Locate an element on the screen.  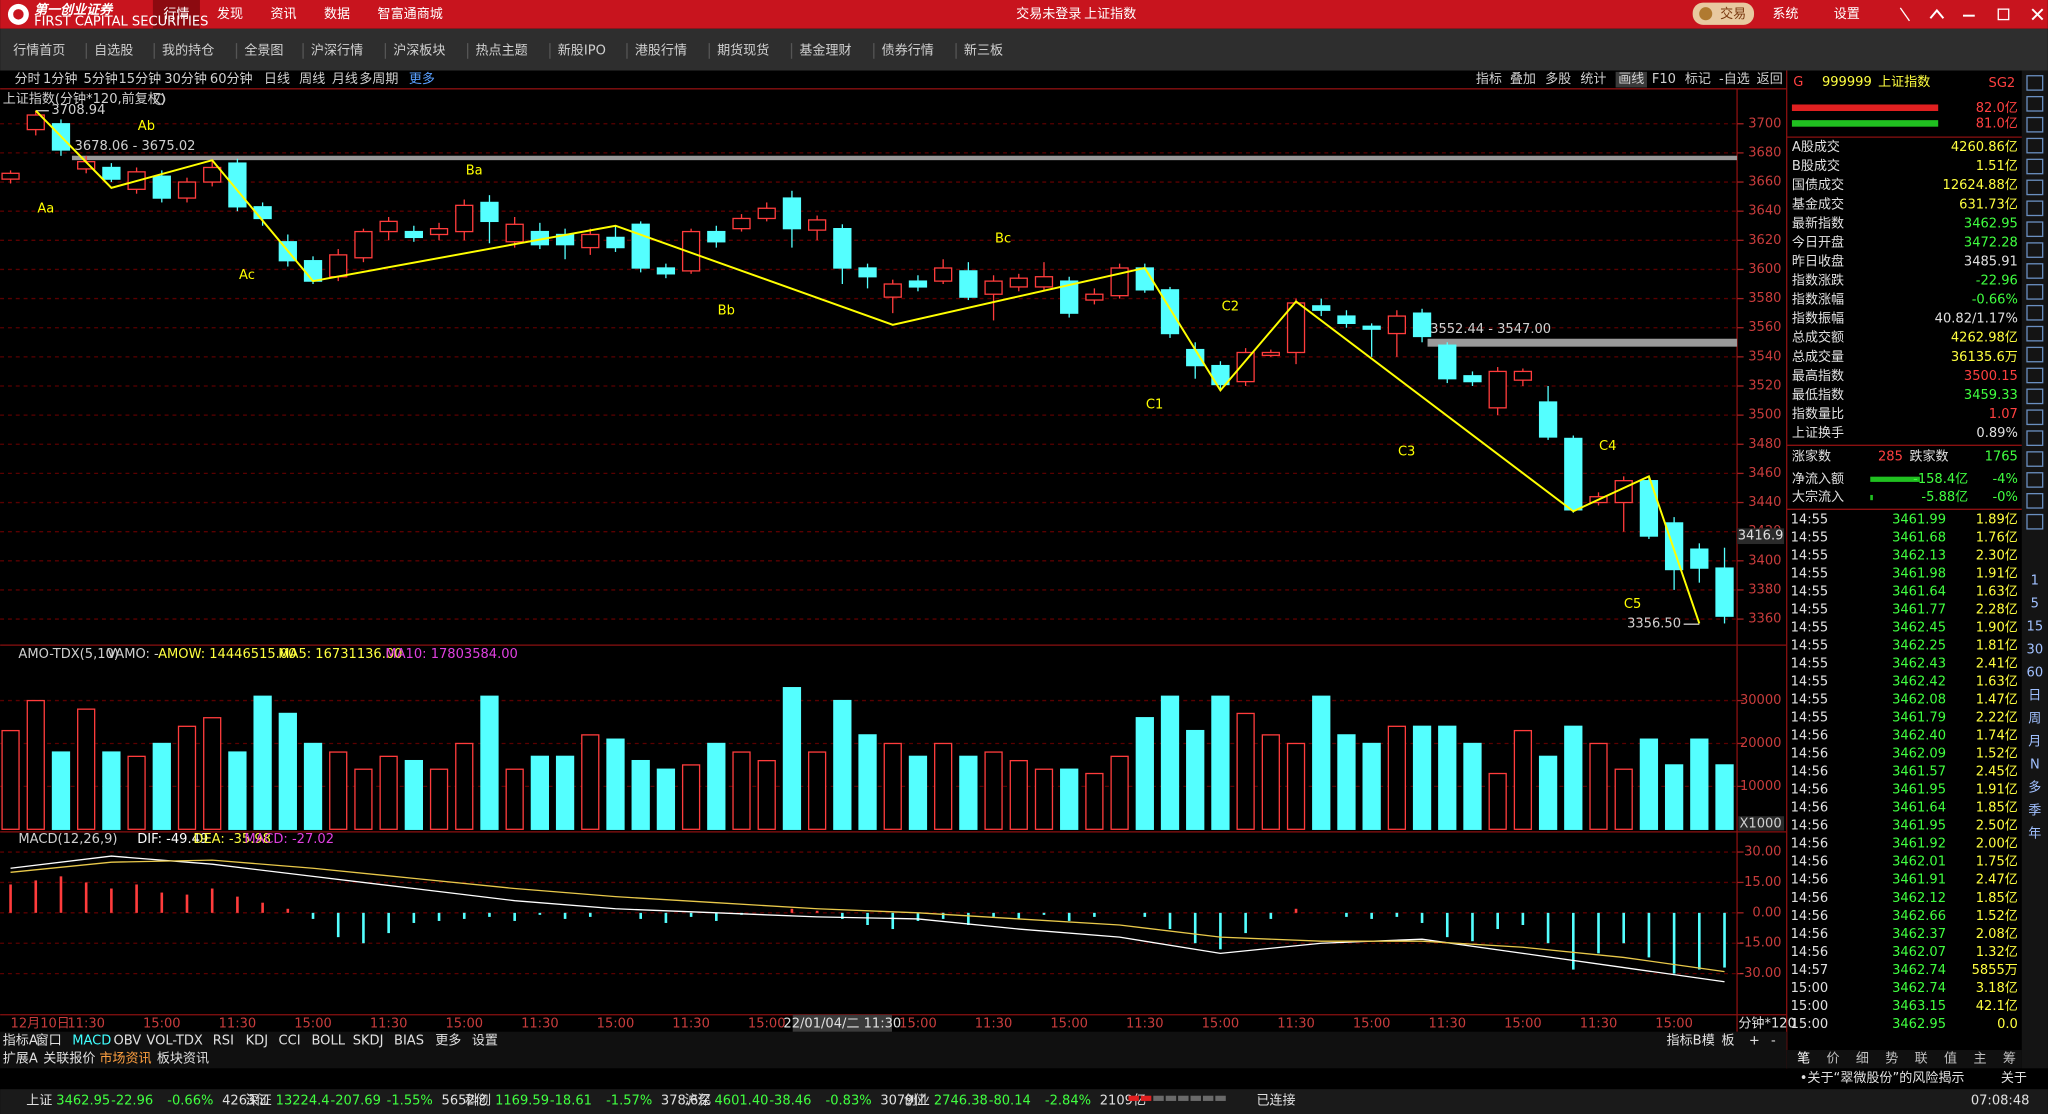
extra-tab: 市场资讯 is located at coordinates (125, 1059).